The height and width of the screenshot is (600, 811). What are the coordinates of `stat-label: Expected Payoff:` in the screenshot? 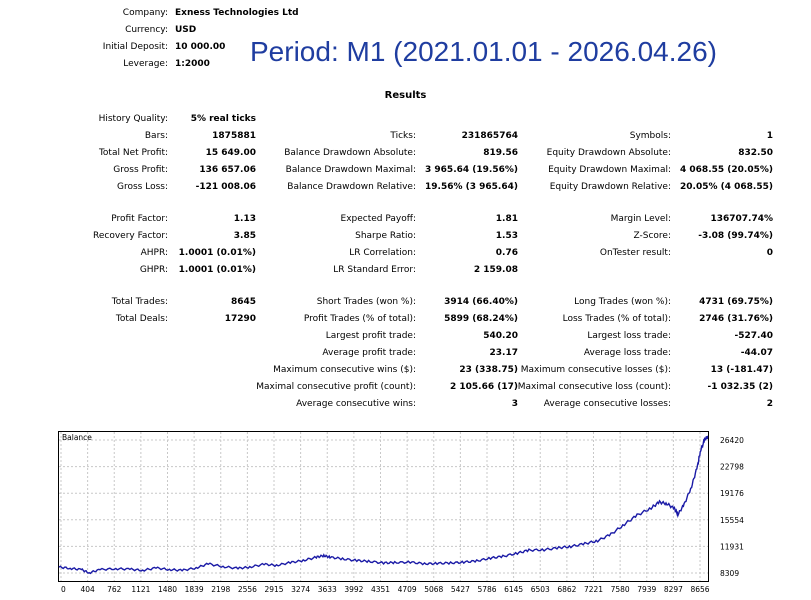 It's located at (378, 219).